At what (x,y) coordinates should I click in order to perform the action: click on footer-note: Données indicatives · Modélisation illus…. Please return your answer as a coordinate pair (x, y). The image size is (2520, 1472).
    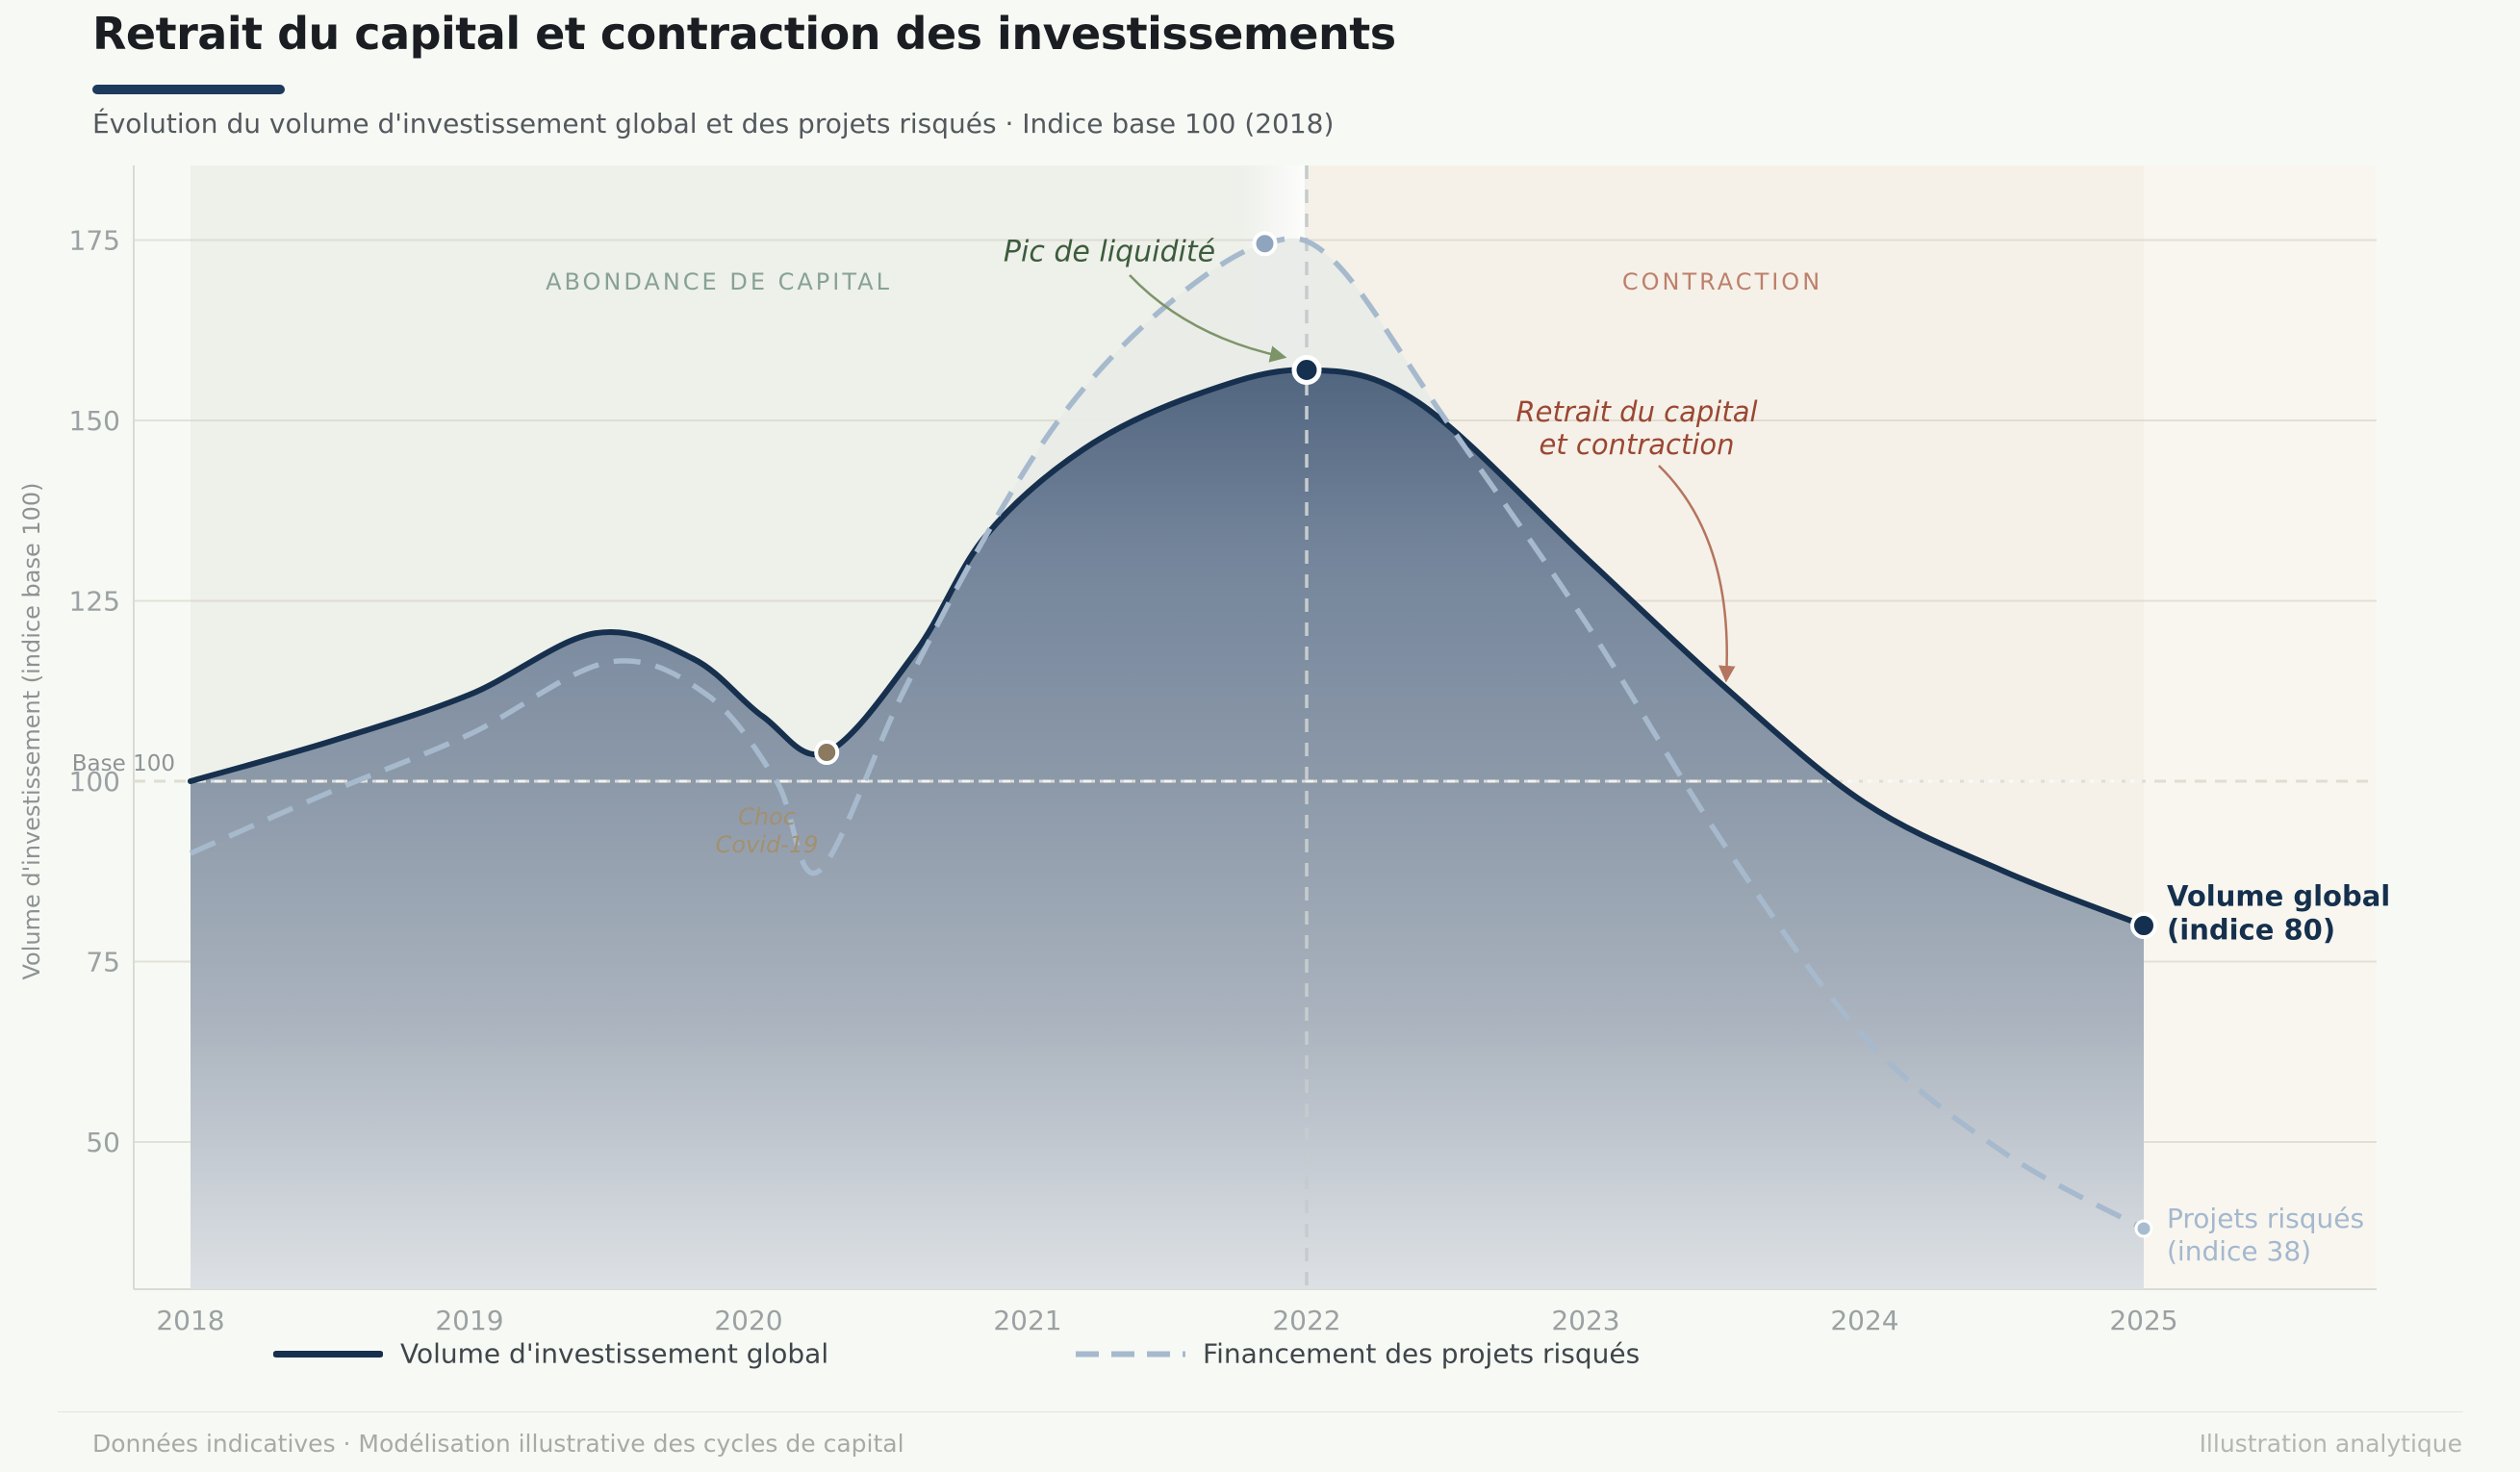
    Looking at the image, I should click on (498, 1444).